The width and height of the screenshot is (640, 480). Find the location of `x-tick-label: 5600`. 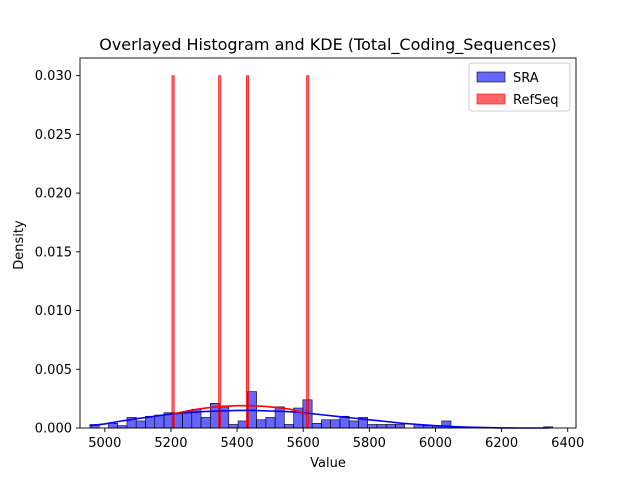

x-tick-label: 5600 is located at coordinates (303, 443).